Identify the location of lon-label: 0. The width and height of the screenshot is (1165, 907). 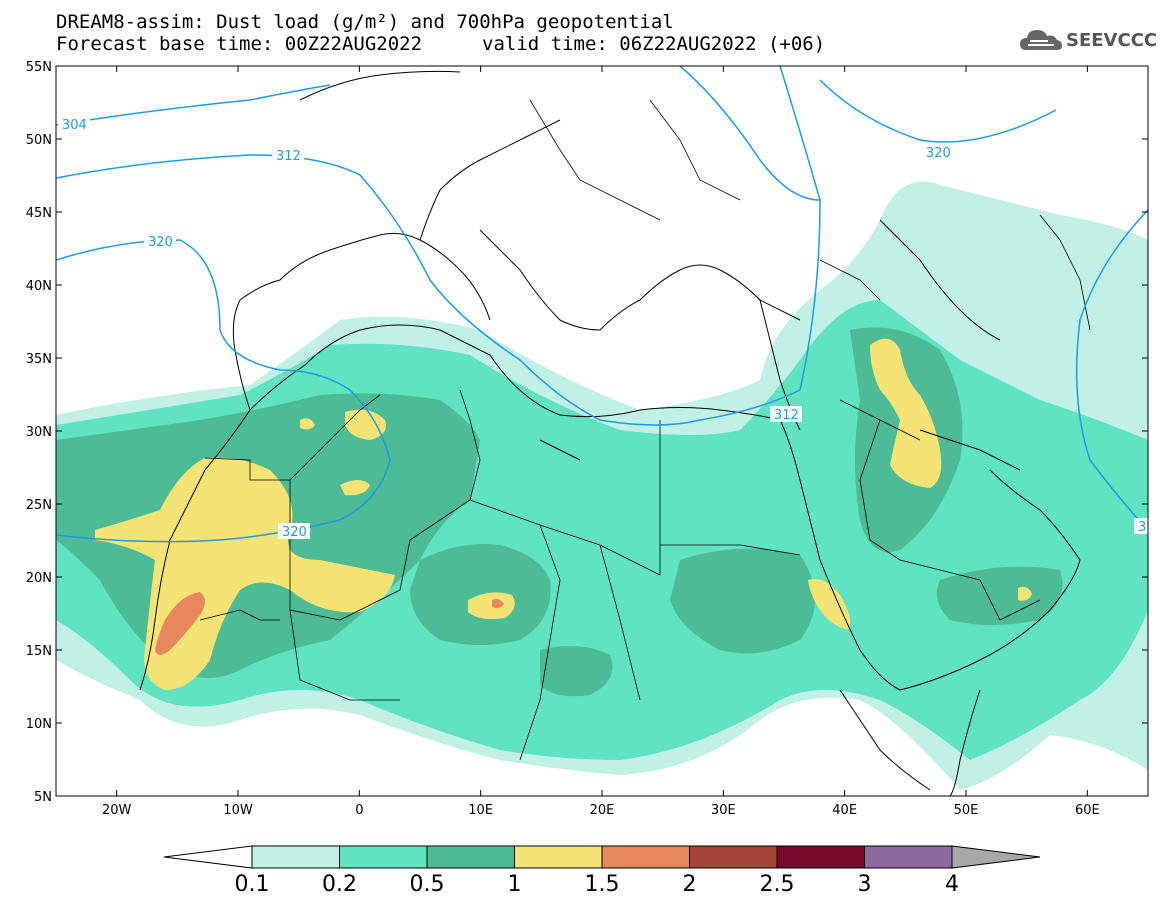
(359, 810).